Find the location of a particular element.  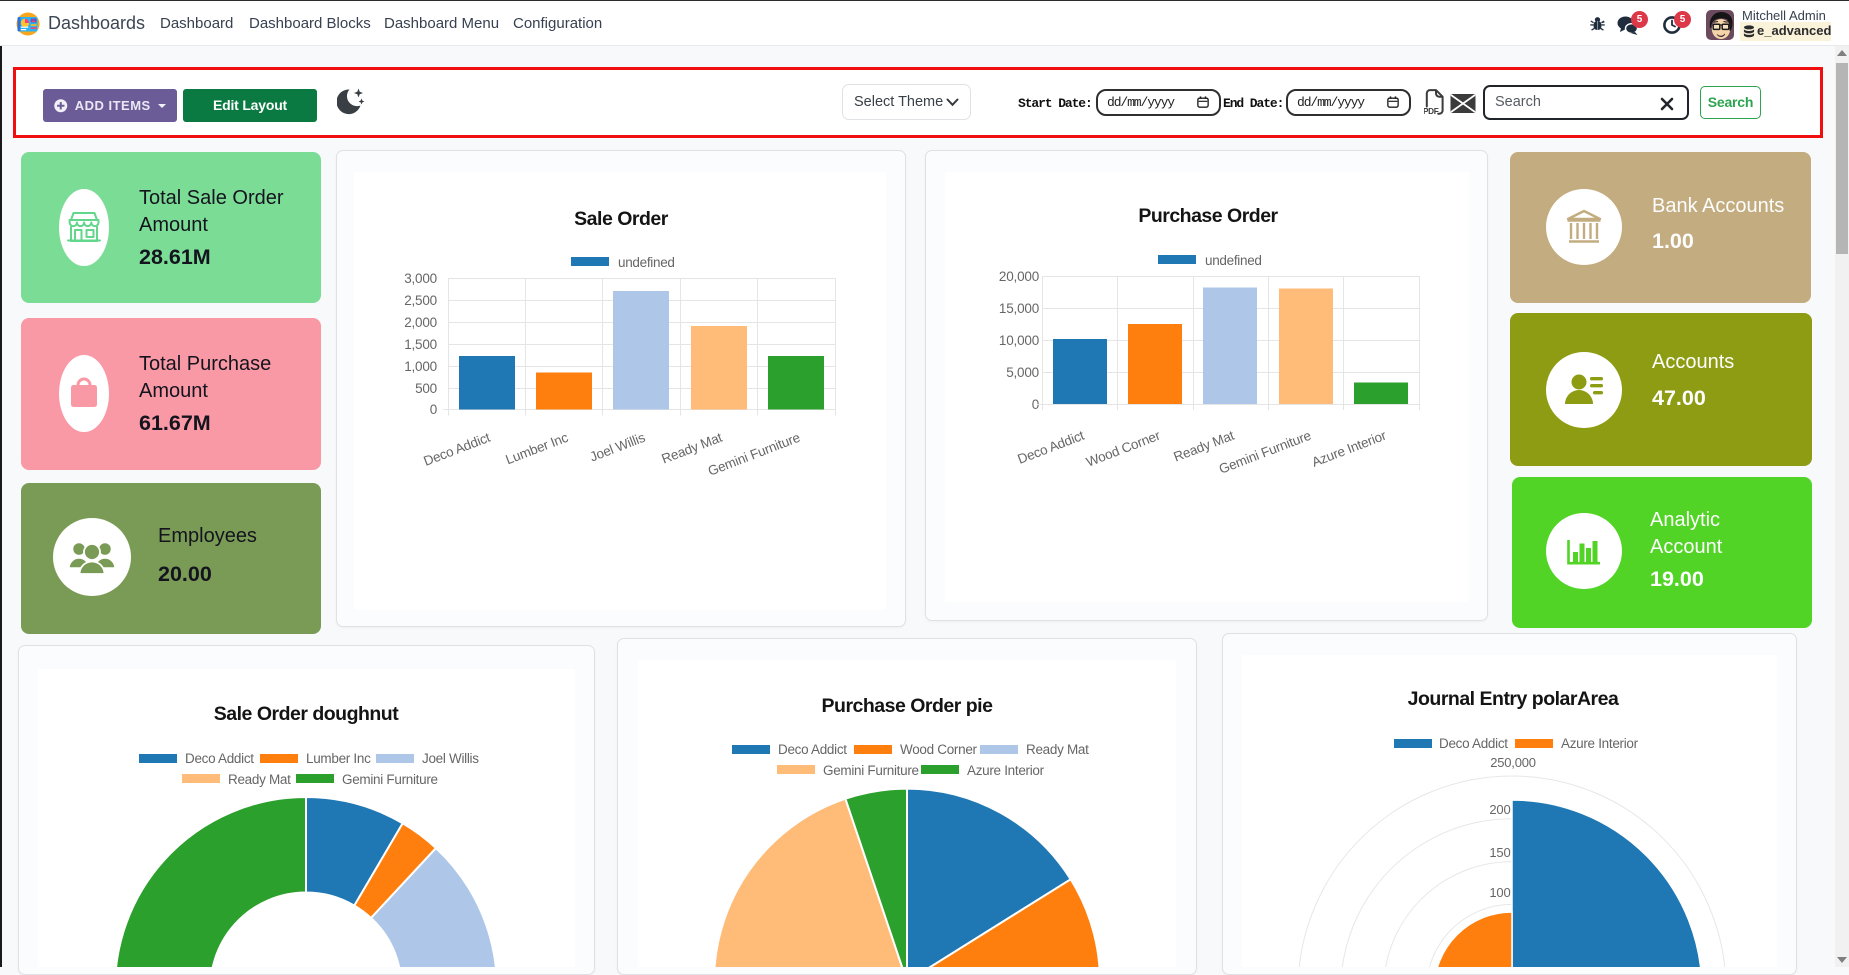

svg-text: Wood Corner is located at coordinates (939, 749).